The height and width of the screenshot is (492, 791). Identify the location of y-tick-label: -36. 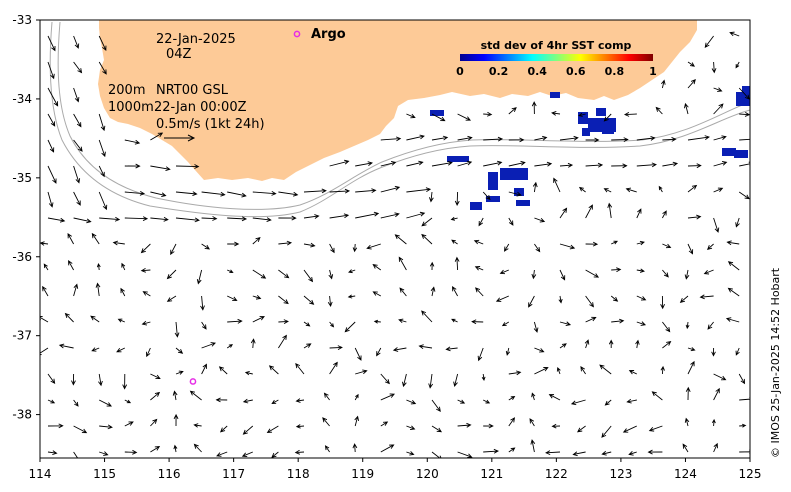
(22, 257).